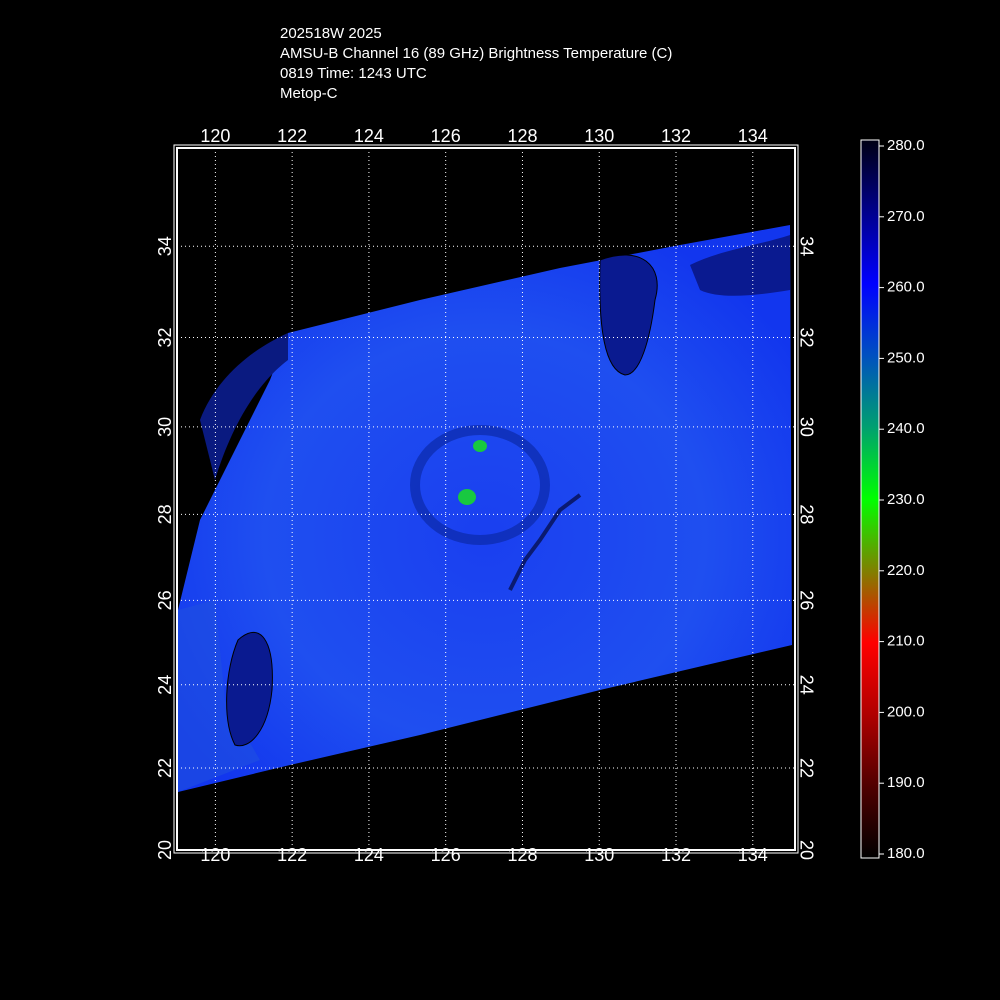  What do you see at coordinates (906, 570) in the screenshot?
I see `colorbar-label: 220.0` at bounding box center [906, 570].